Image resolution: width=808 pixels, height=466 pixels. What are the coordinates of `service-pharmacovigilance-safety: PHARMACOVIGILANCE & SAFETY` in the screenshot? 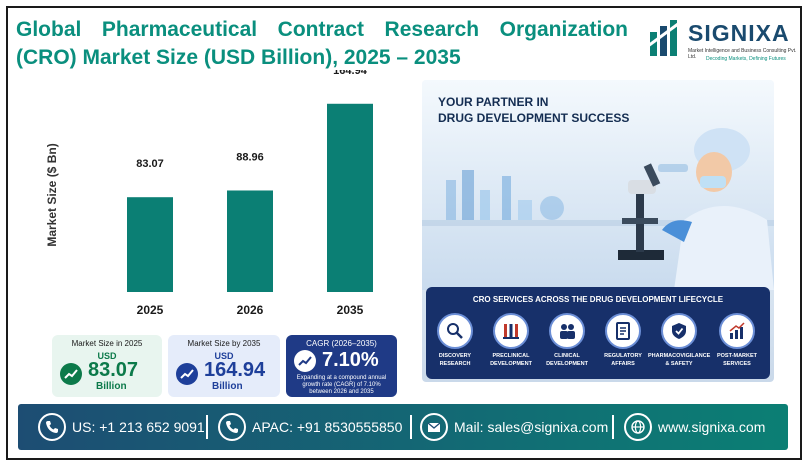 It's located at (679, 344).